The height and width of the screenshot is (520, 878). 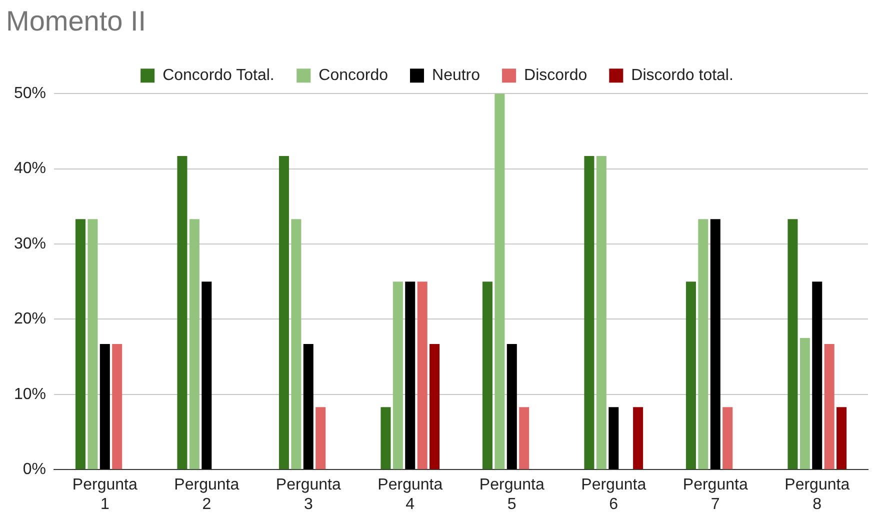 I want to click on y-tick-label: 50%, so click(x=30, y=93).